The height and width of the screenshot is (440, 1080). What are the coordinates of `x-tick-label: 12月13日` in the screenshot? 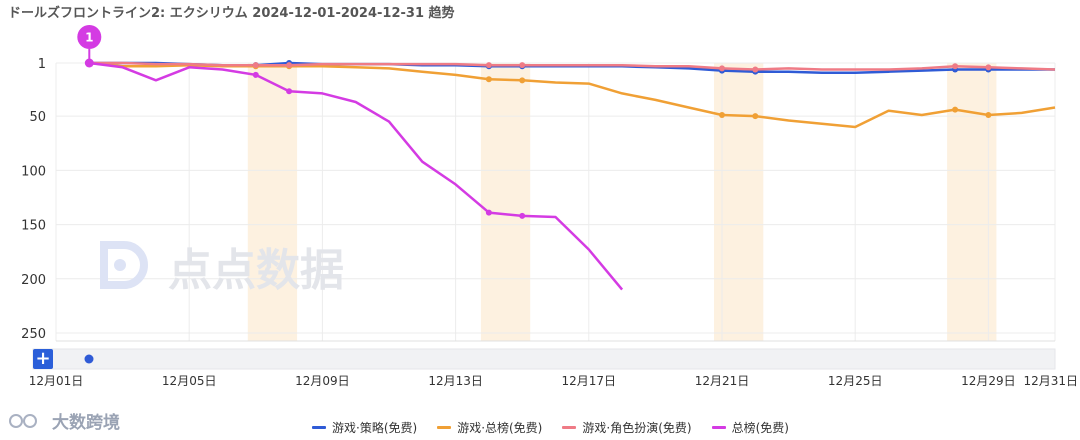 It's located at (455, 381).